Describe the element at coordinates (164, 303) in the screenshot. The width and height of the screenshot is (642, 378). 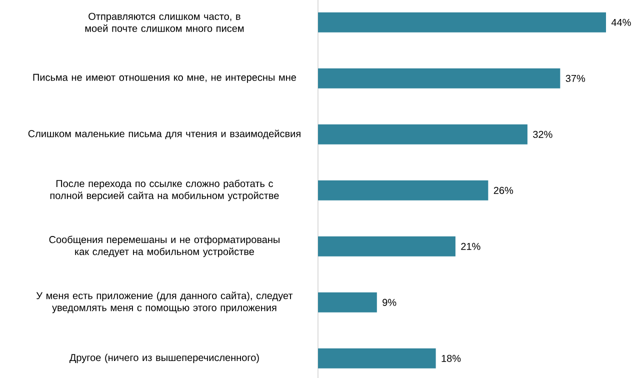
I see `y-tick-label: У меня есть приложение (для данного сайта), следует уведомлять меня с помощью этого приложения` at that location.